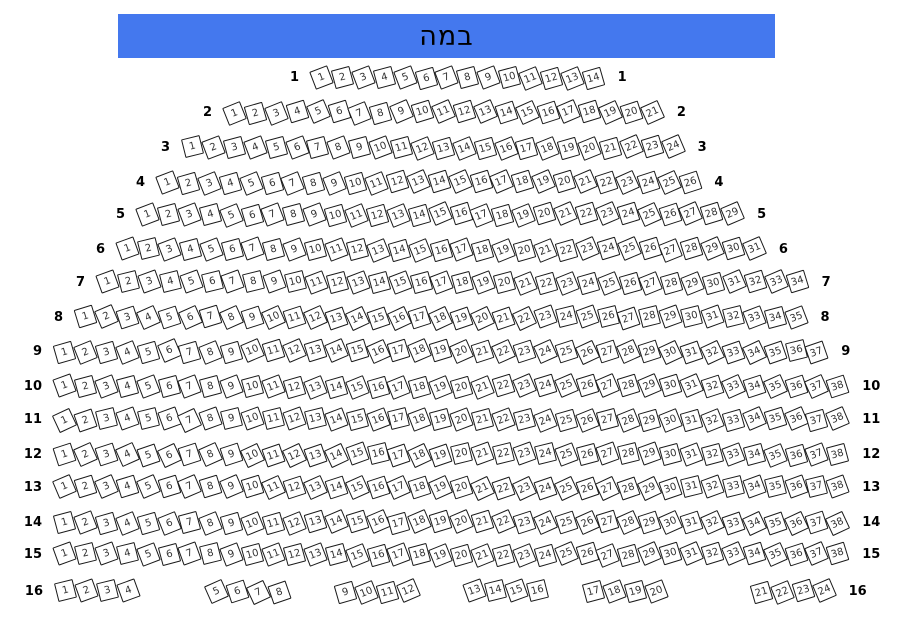 Image resolution: width=900 pixels, height=629 pixels. I want to click on seat: 28, so click(629, 420).